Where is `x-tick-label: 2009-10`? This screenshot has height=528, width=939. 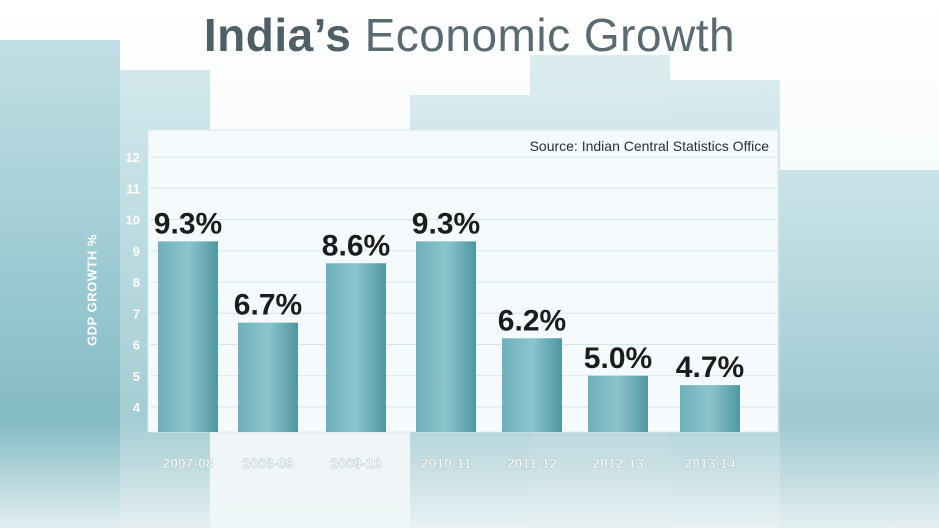 x-tick-label: 2009-10 is located at coordinates (356, 463).